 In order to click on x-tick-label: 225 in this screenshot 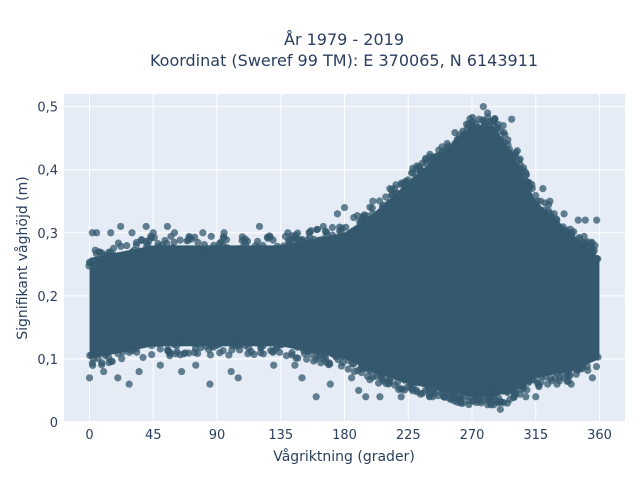, I will do `click(408, 435)`.